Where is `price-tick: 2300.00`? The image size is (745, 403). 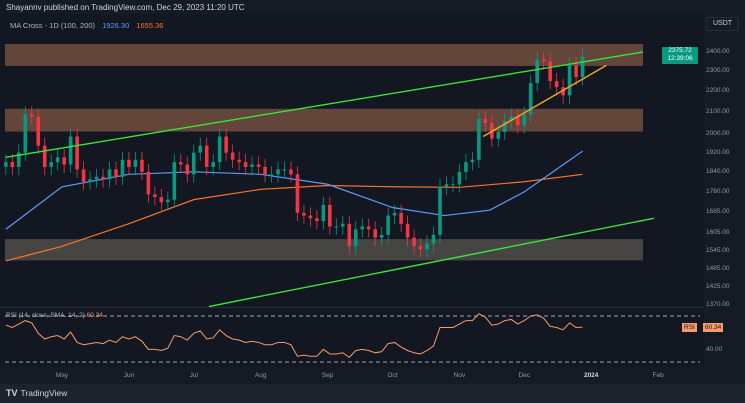 price-tick: 2300.00 is located at coordinates (718, 71).